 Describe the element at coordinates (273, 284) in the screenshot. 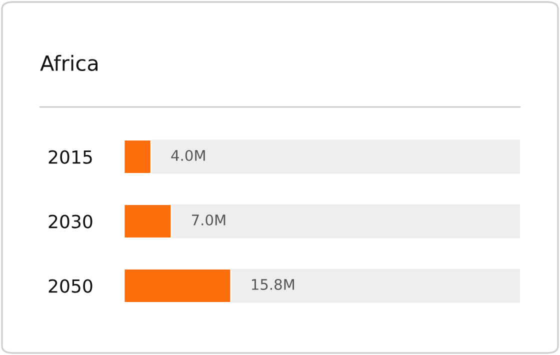

I see `data-label: 15.8M` at that location.